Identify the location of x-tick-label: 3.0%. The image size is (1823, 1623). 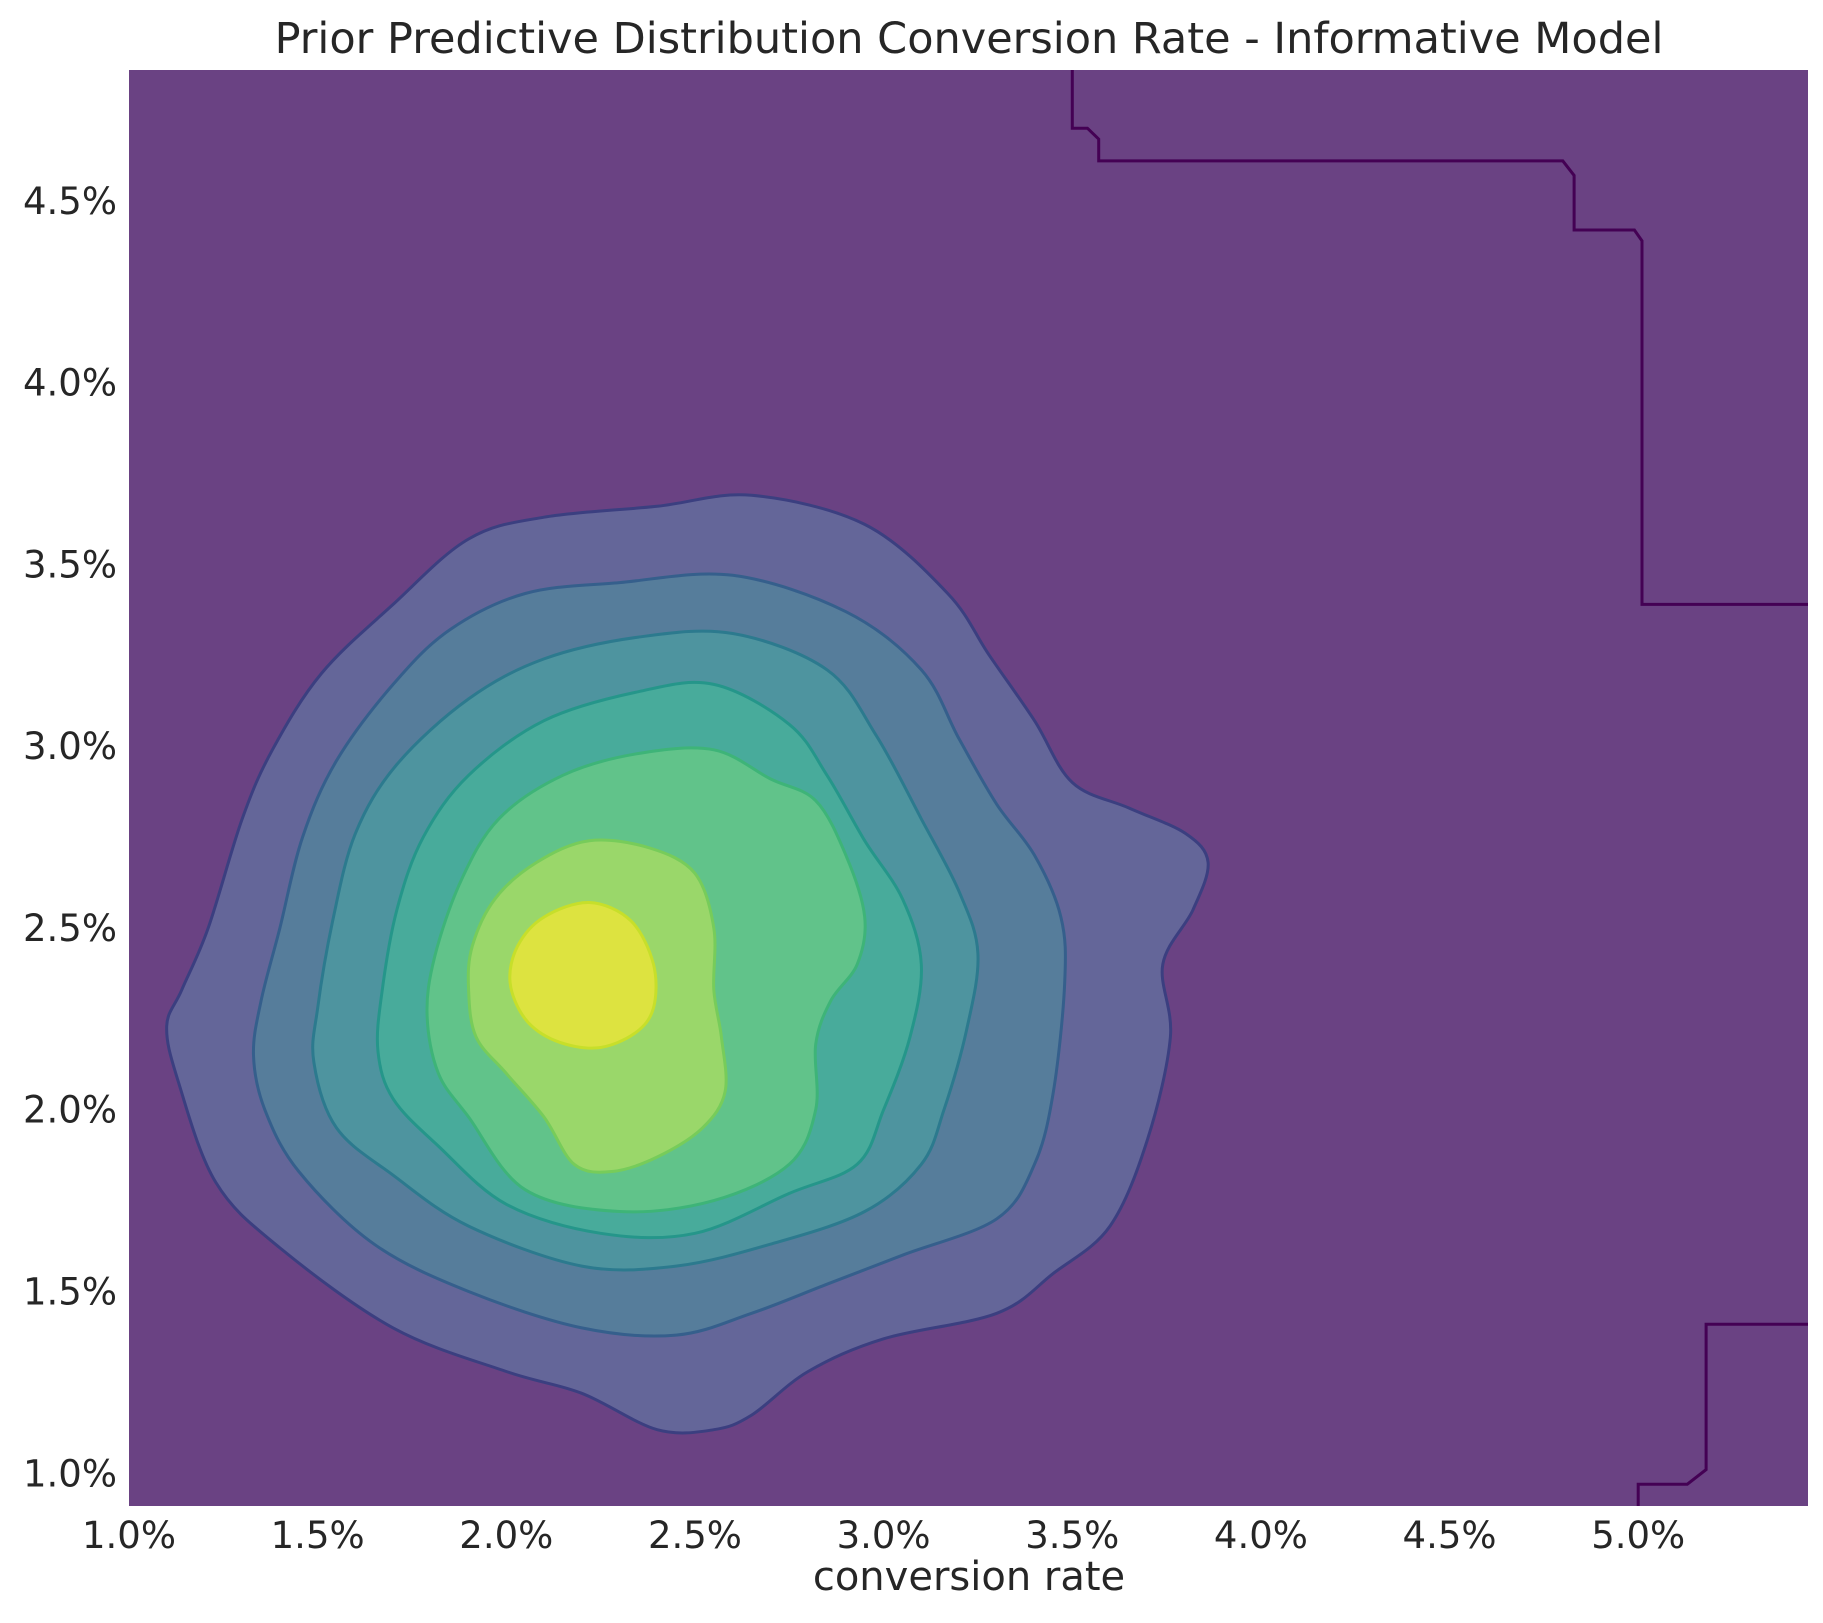
(884, 1535).